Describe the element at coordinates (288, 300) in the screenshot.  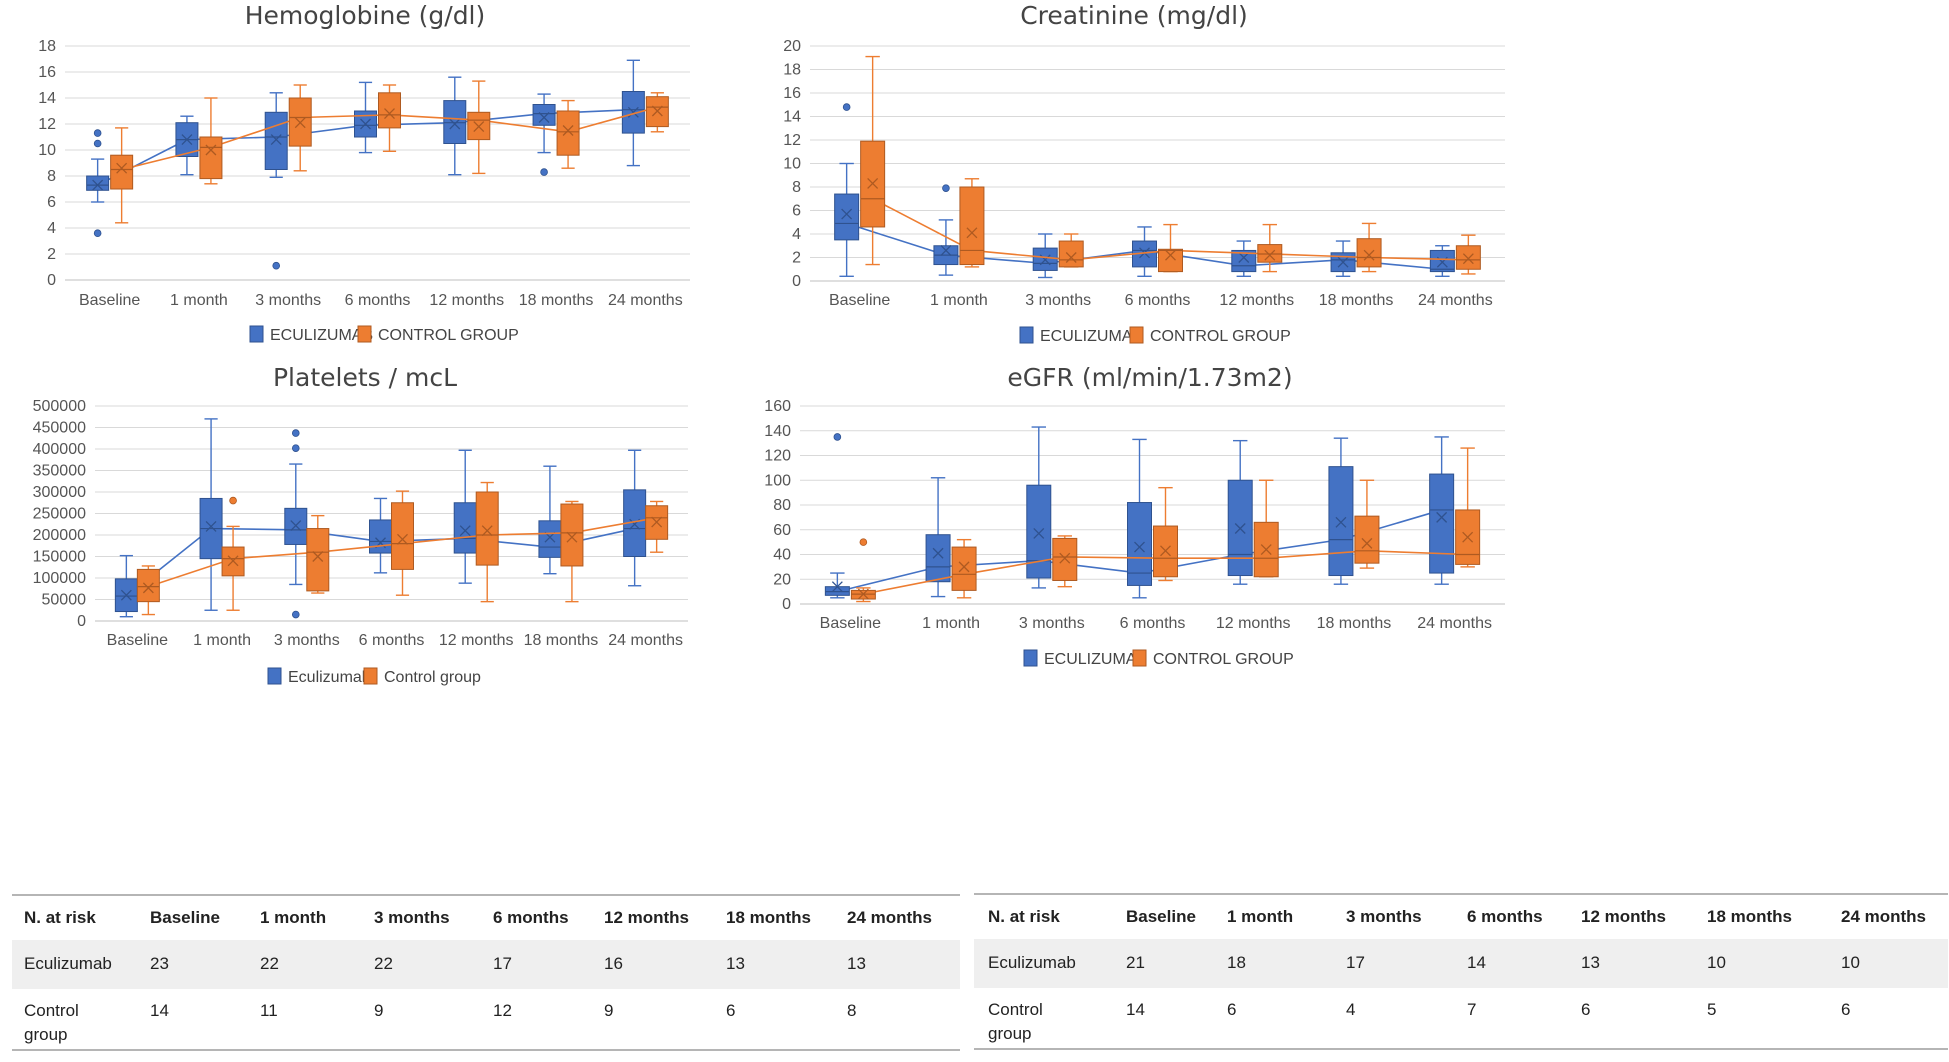
I see `x-tick-label: 3 months` at that location.